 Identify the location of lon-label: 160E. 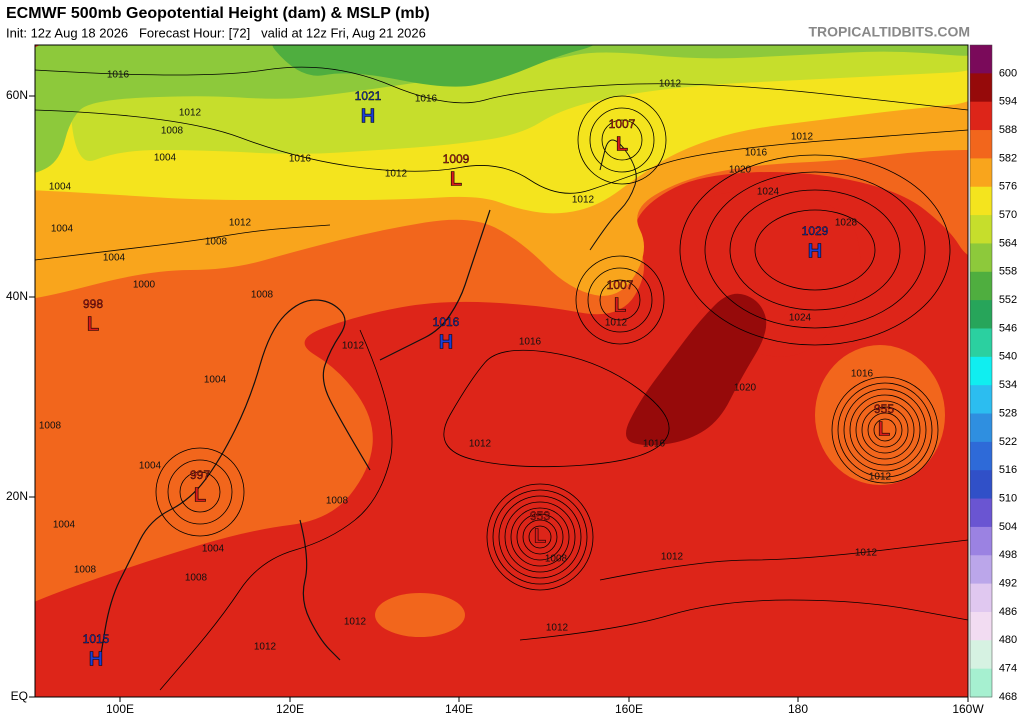
(629, 709).